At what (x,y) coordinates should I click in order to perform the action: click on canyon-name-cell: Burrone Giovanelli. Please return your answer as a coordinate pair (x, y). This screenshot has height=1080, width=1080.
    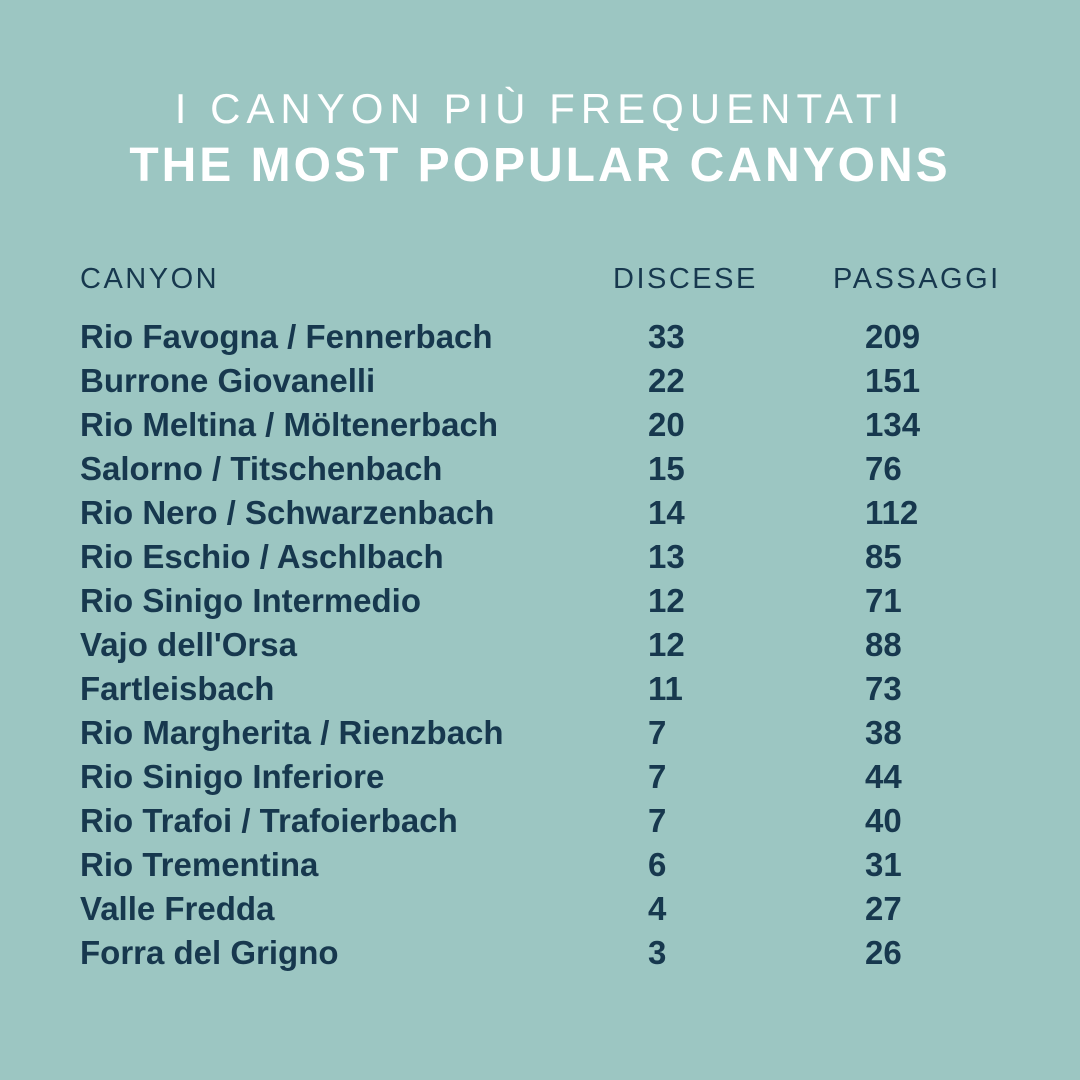
    Looking at the image, I should click on (228, 380).